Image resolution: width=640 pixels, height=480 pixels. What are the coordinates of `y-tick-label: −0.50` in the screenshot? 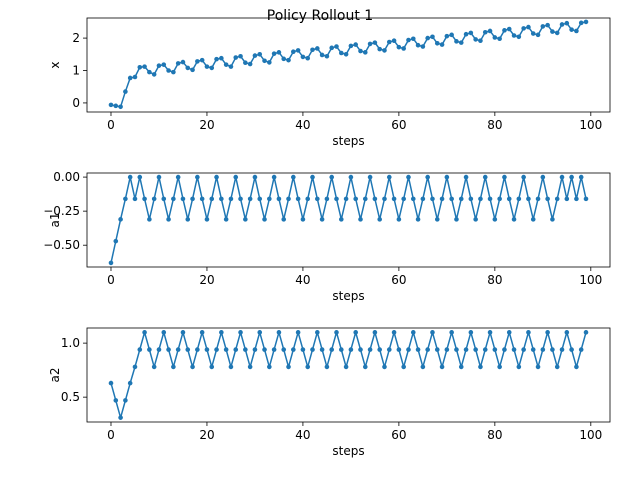 It's located at (61, 245).